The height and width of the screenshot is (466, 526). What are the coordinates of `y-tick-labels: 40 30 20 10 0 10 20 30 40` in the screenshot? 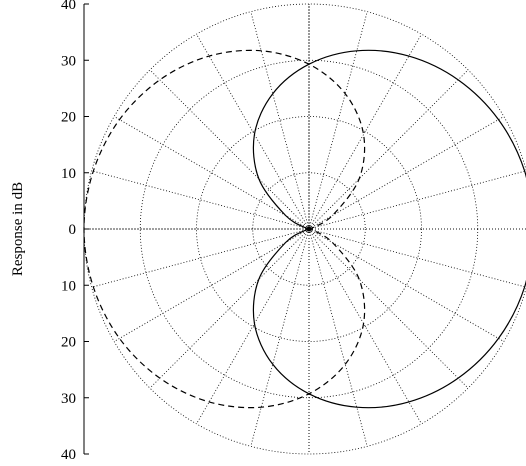 It's located at (68, 231).